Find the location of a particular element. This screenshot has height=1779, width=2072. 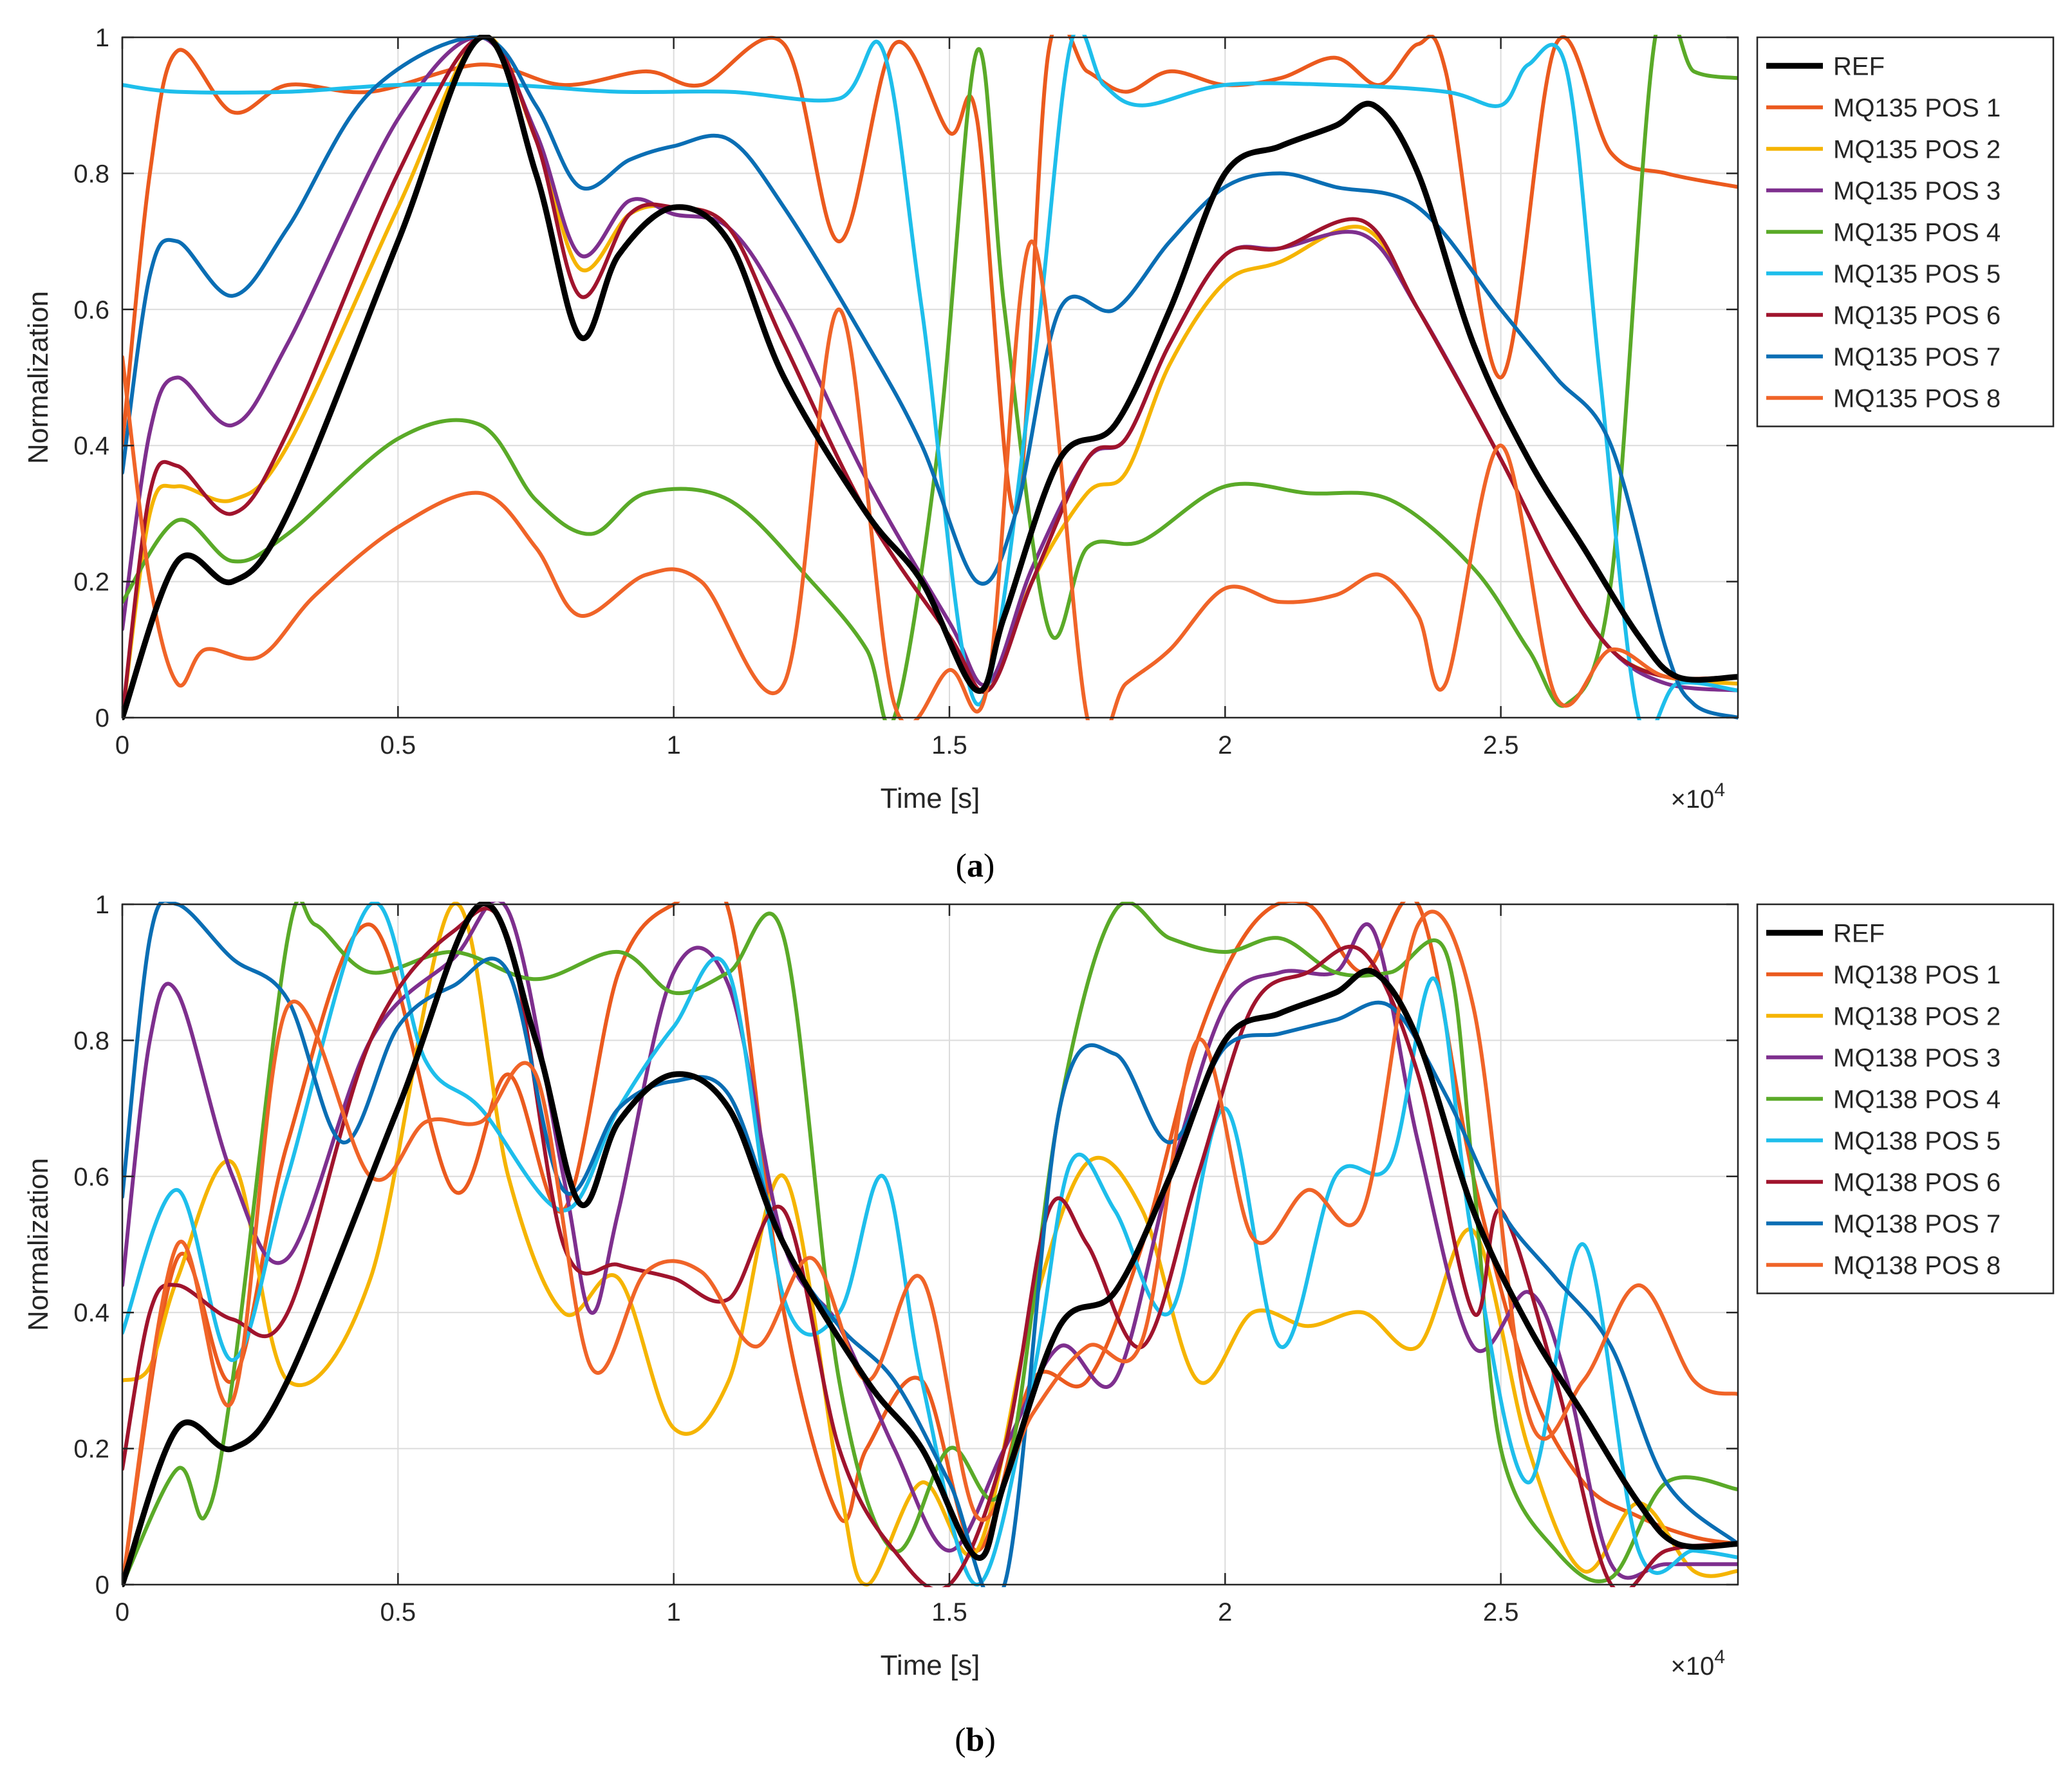

legend-label: MQ135 POS 2 is located at coordinates (1917, 149).